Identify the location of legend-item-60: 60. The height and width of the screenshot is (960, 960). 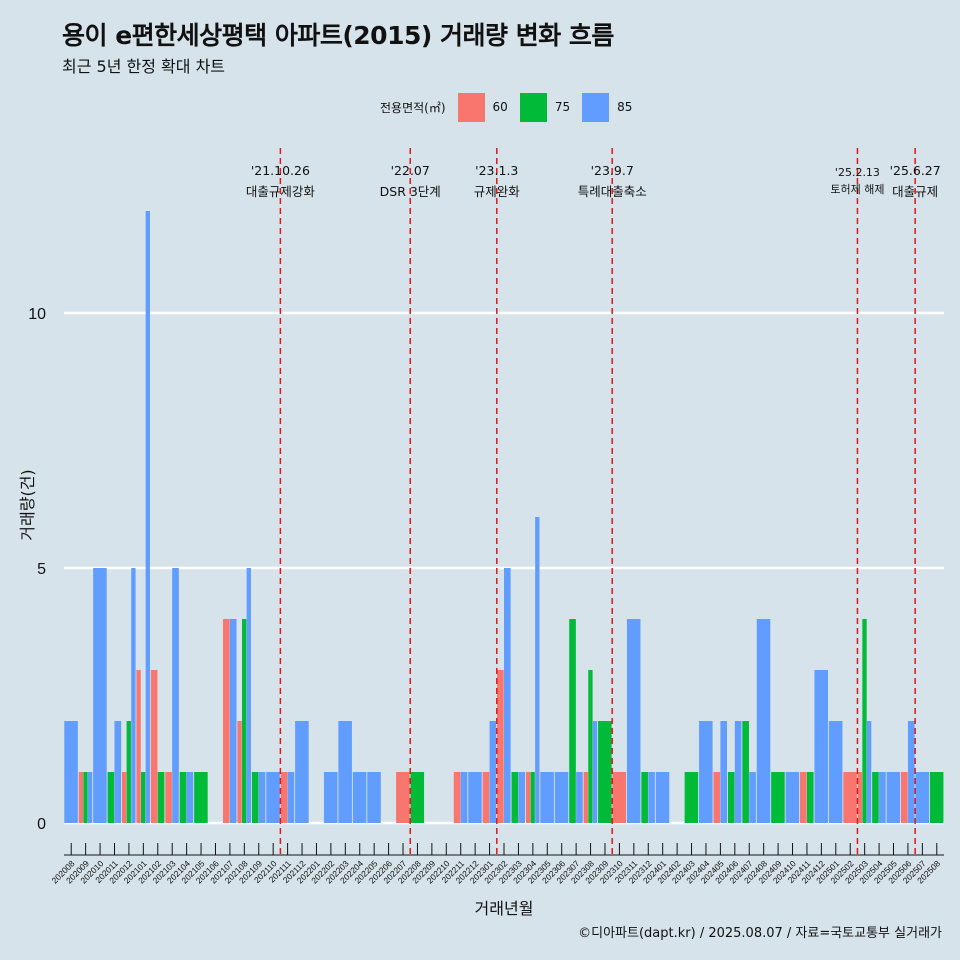
(482, 107).